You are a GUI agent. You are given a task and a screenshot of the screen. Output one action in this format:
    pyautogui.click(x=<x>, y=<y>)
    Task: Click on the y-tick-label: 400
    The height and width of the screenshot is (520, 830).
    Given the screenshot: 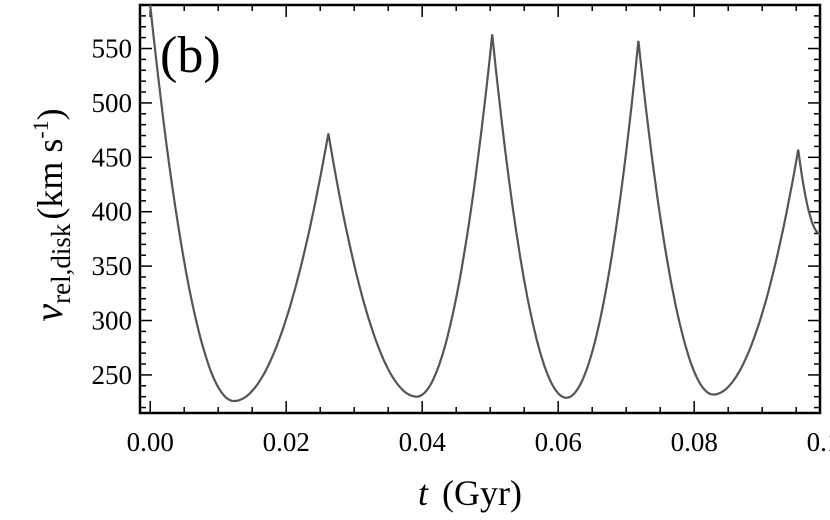 What is the action you would take?
    pyautogui.click(x=112, y=212)
    